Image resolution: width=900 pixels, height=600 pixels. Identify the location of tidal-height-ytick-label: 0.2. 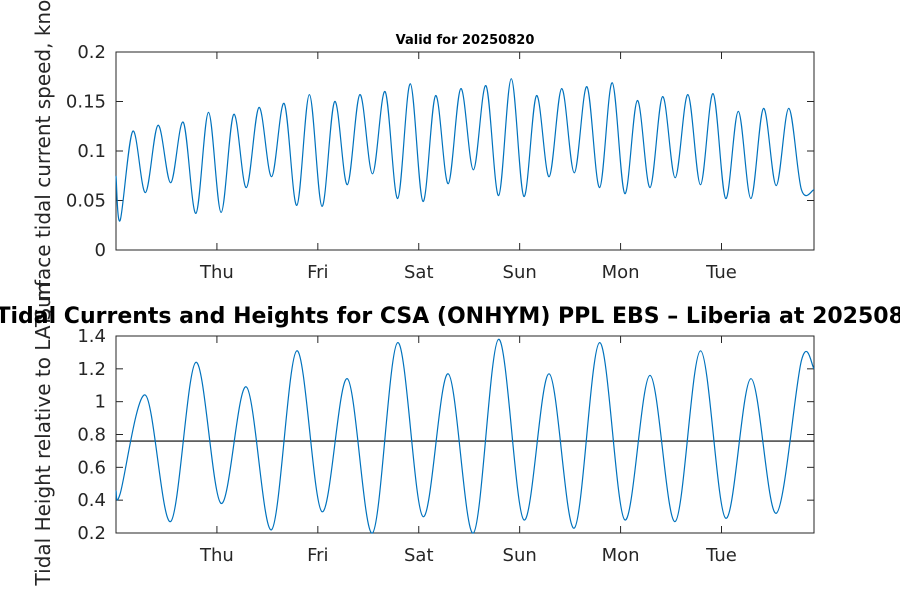
(91, 533).